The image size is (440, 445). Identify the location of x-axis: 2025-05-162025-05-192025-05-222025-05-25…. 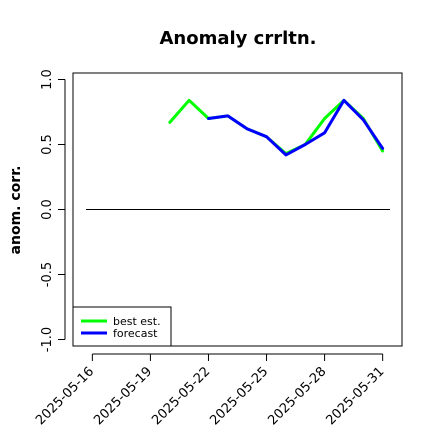
(210, 390).